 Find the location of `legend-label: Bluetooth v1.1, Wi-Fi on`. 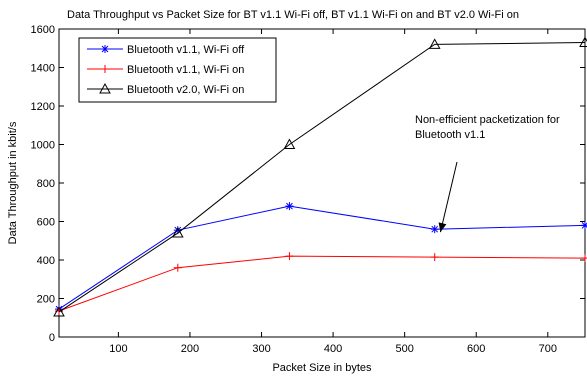

legend-label: Bluetooth v1.1, Wi-Fi on is located at coordinates (185, 70).